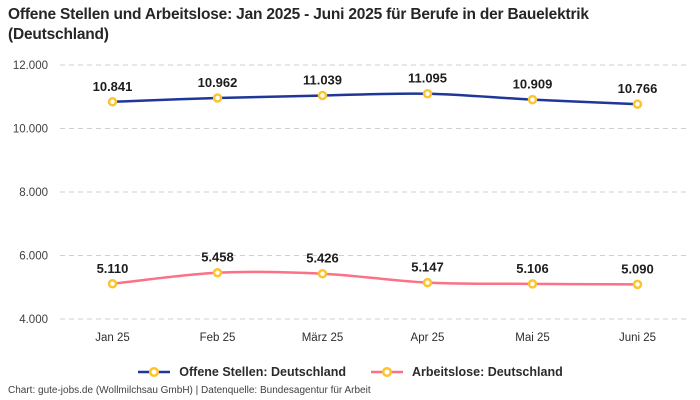  What do you see at coordinates (33, 193) in the screenshot?
I see `y-tick-label: 8.000` at bounding box center [33, 193].